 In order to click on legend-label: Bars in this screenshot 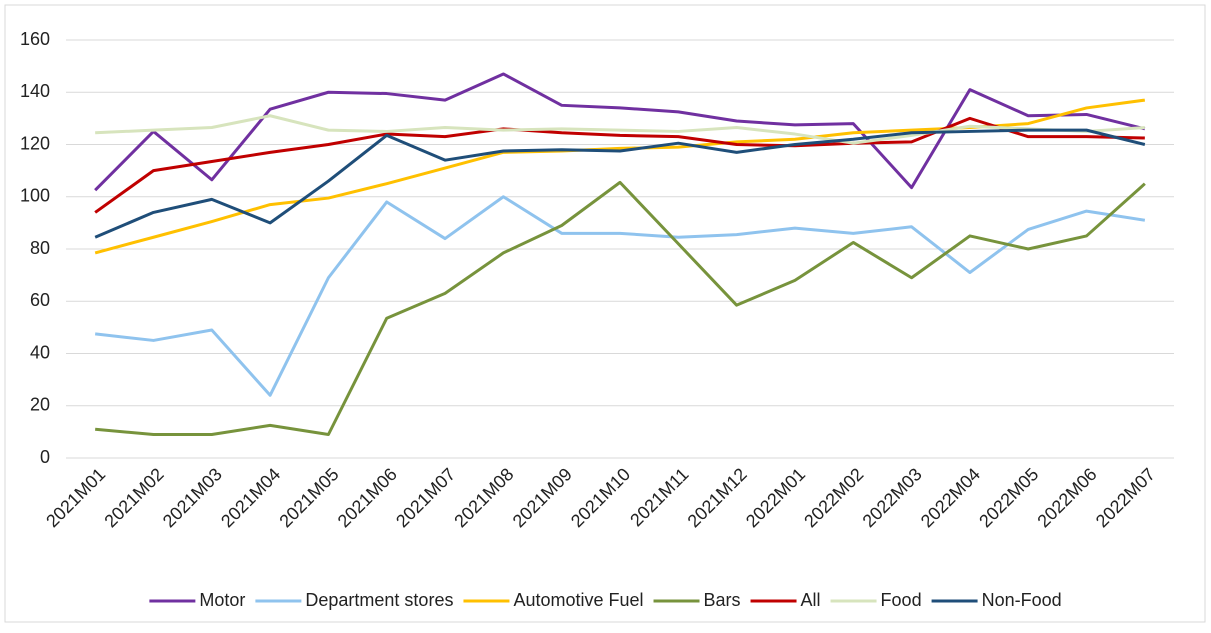, I will do `click(722, 600)`.